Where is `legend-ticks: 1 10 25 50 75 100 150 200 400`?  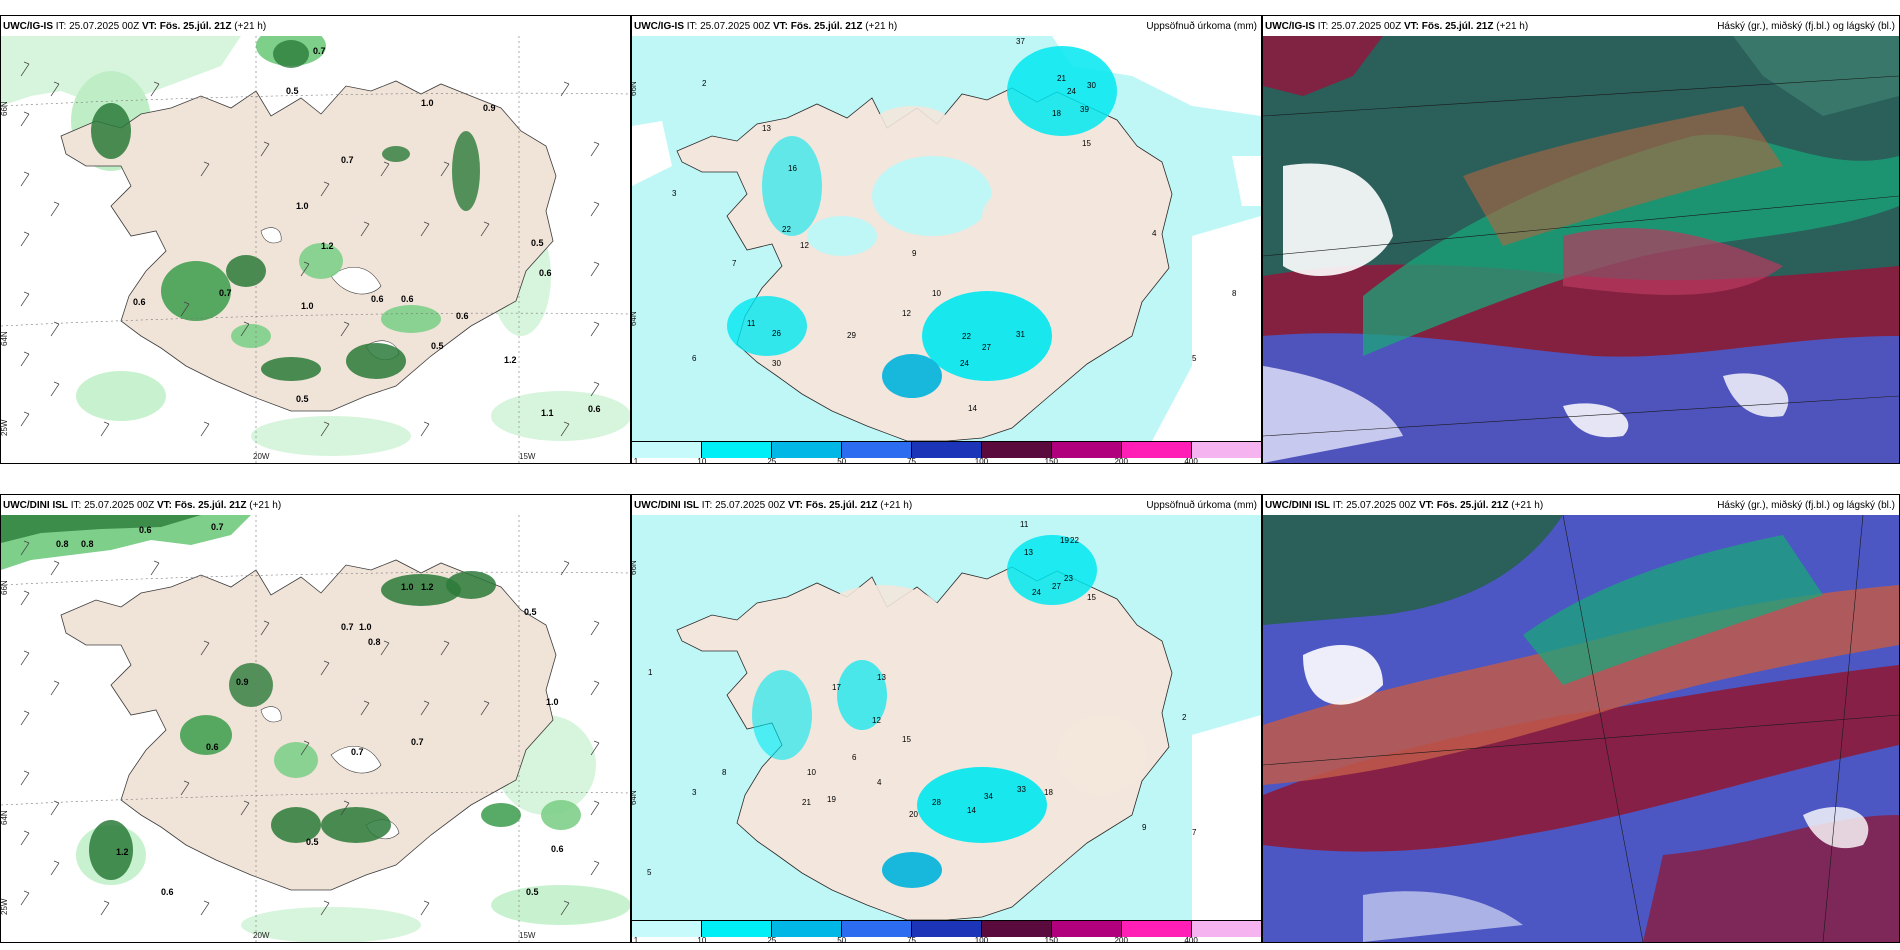 legend-ticks: 1 10 25 50 75 100 150 200 400 is located at coordinates (946, 460).